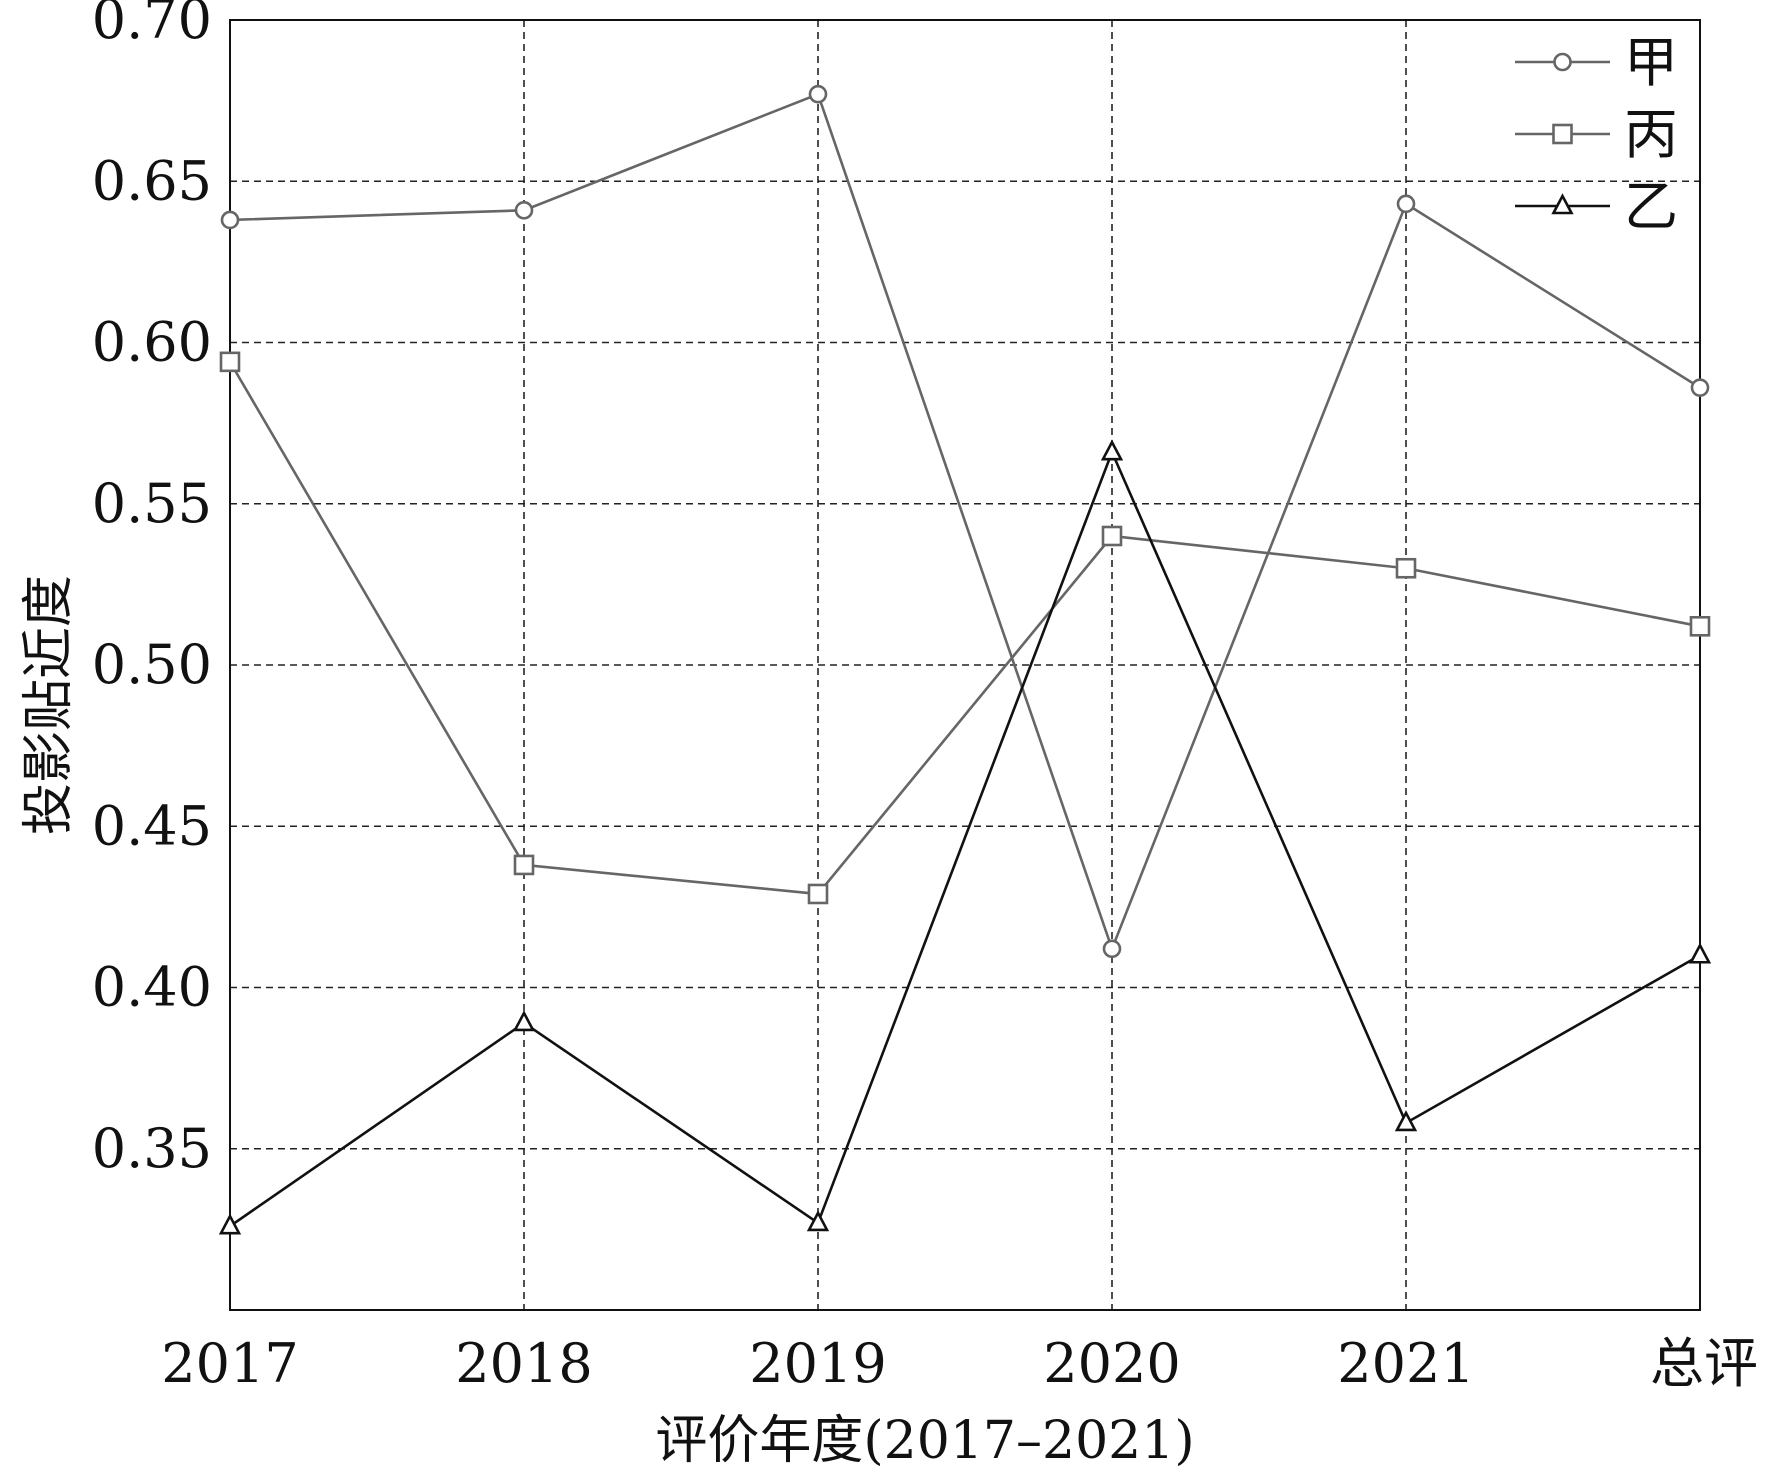 The image size is (1773, 1480). I want to click on y-tick-label: 0.60, so click(152, 342).